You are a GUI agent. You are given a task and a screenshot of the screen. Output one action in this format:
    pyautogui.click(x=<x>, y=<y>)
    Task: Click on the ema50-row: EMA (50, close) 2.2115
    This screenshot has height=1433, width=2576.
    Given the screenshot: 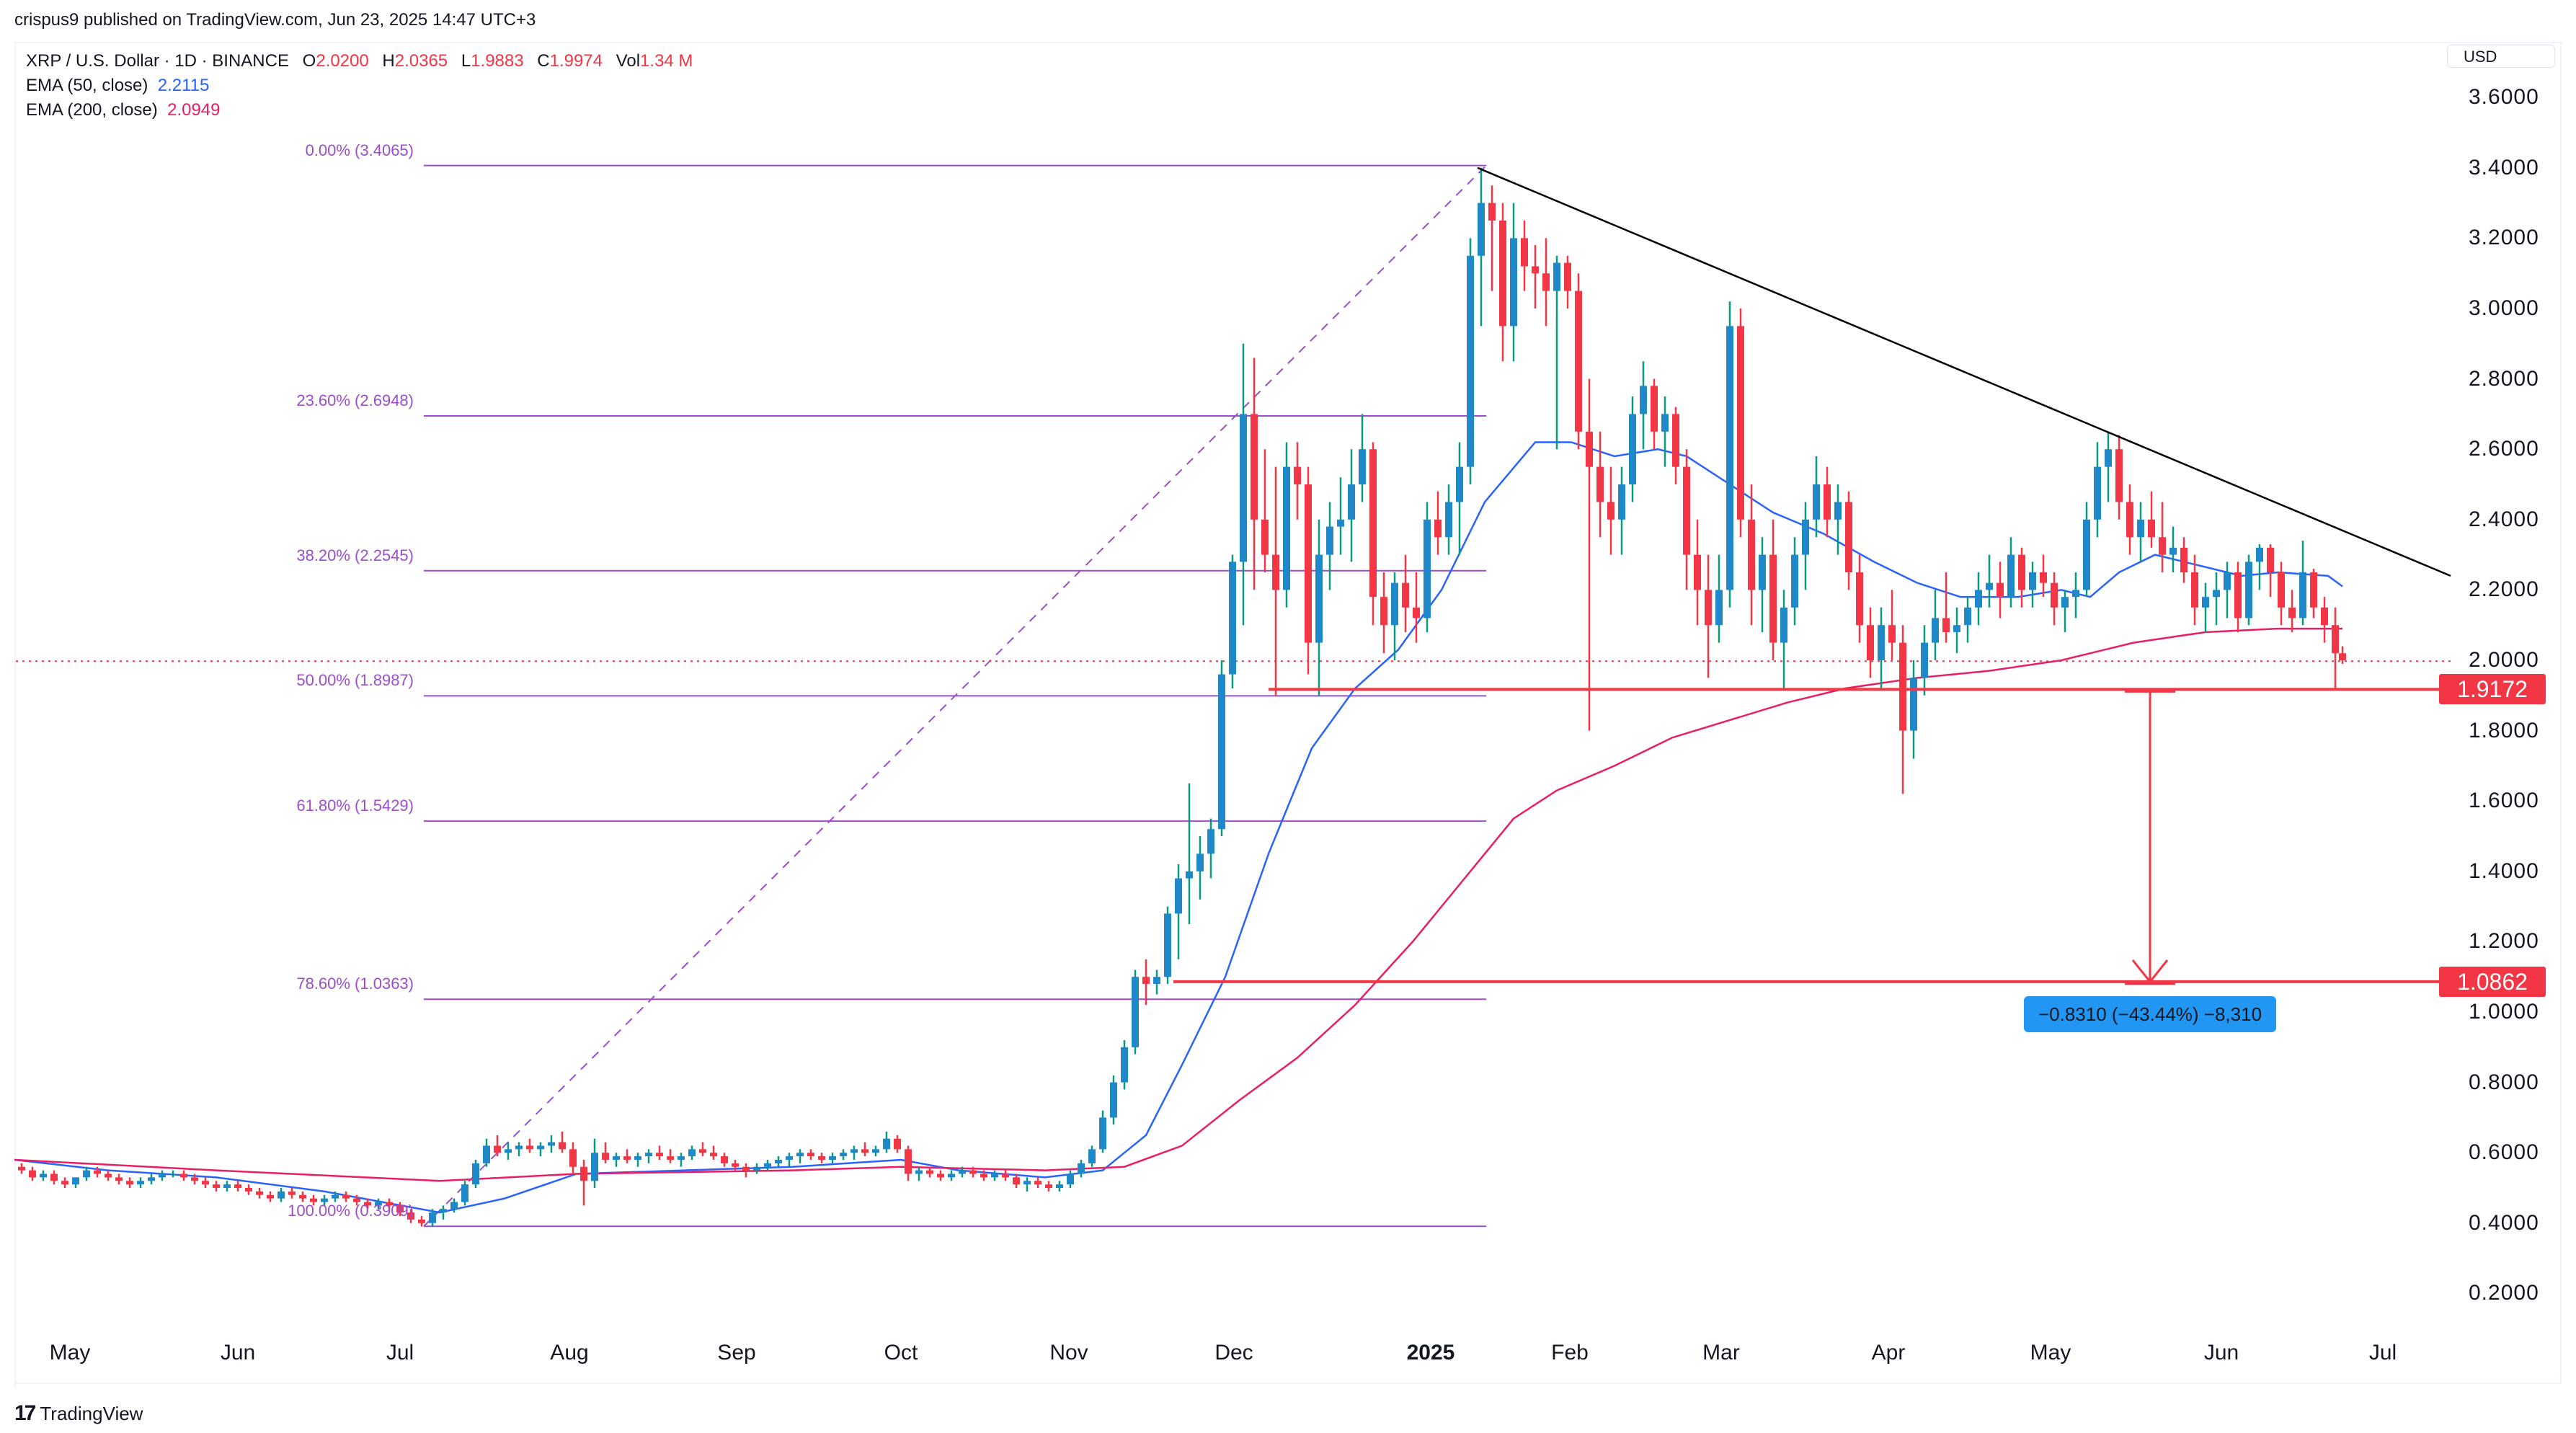 What is the action you would take?
    pyautogui.click(x=359, y=86)
    